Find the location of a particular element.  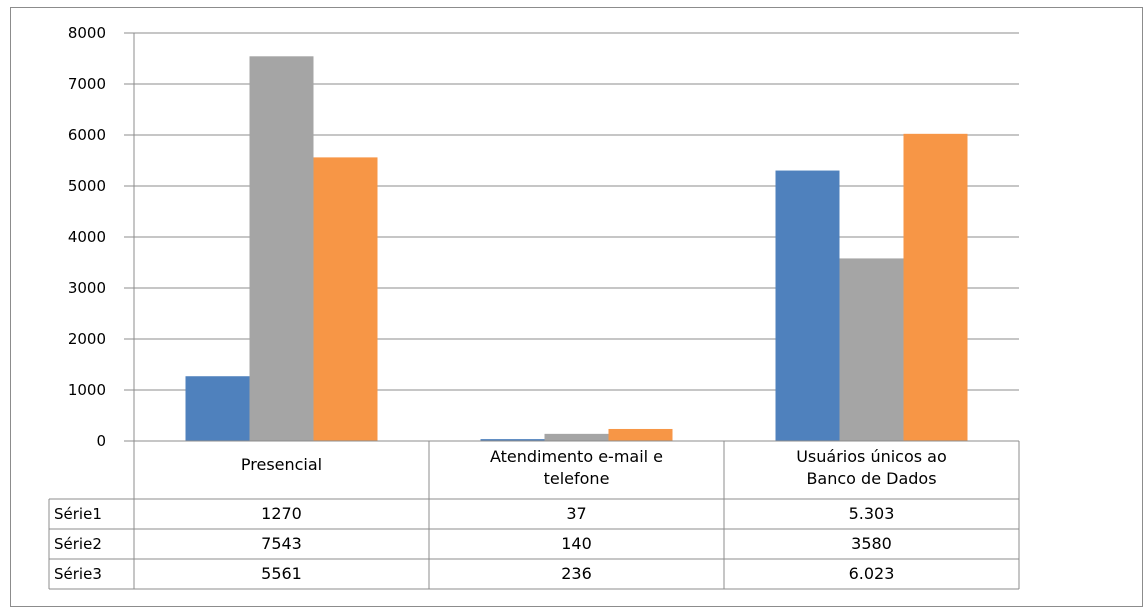

series-name-label: Série3 is located at coordinates (78, 574).